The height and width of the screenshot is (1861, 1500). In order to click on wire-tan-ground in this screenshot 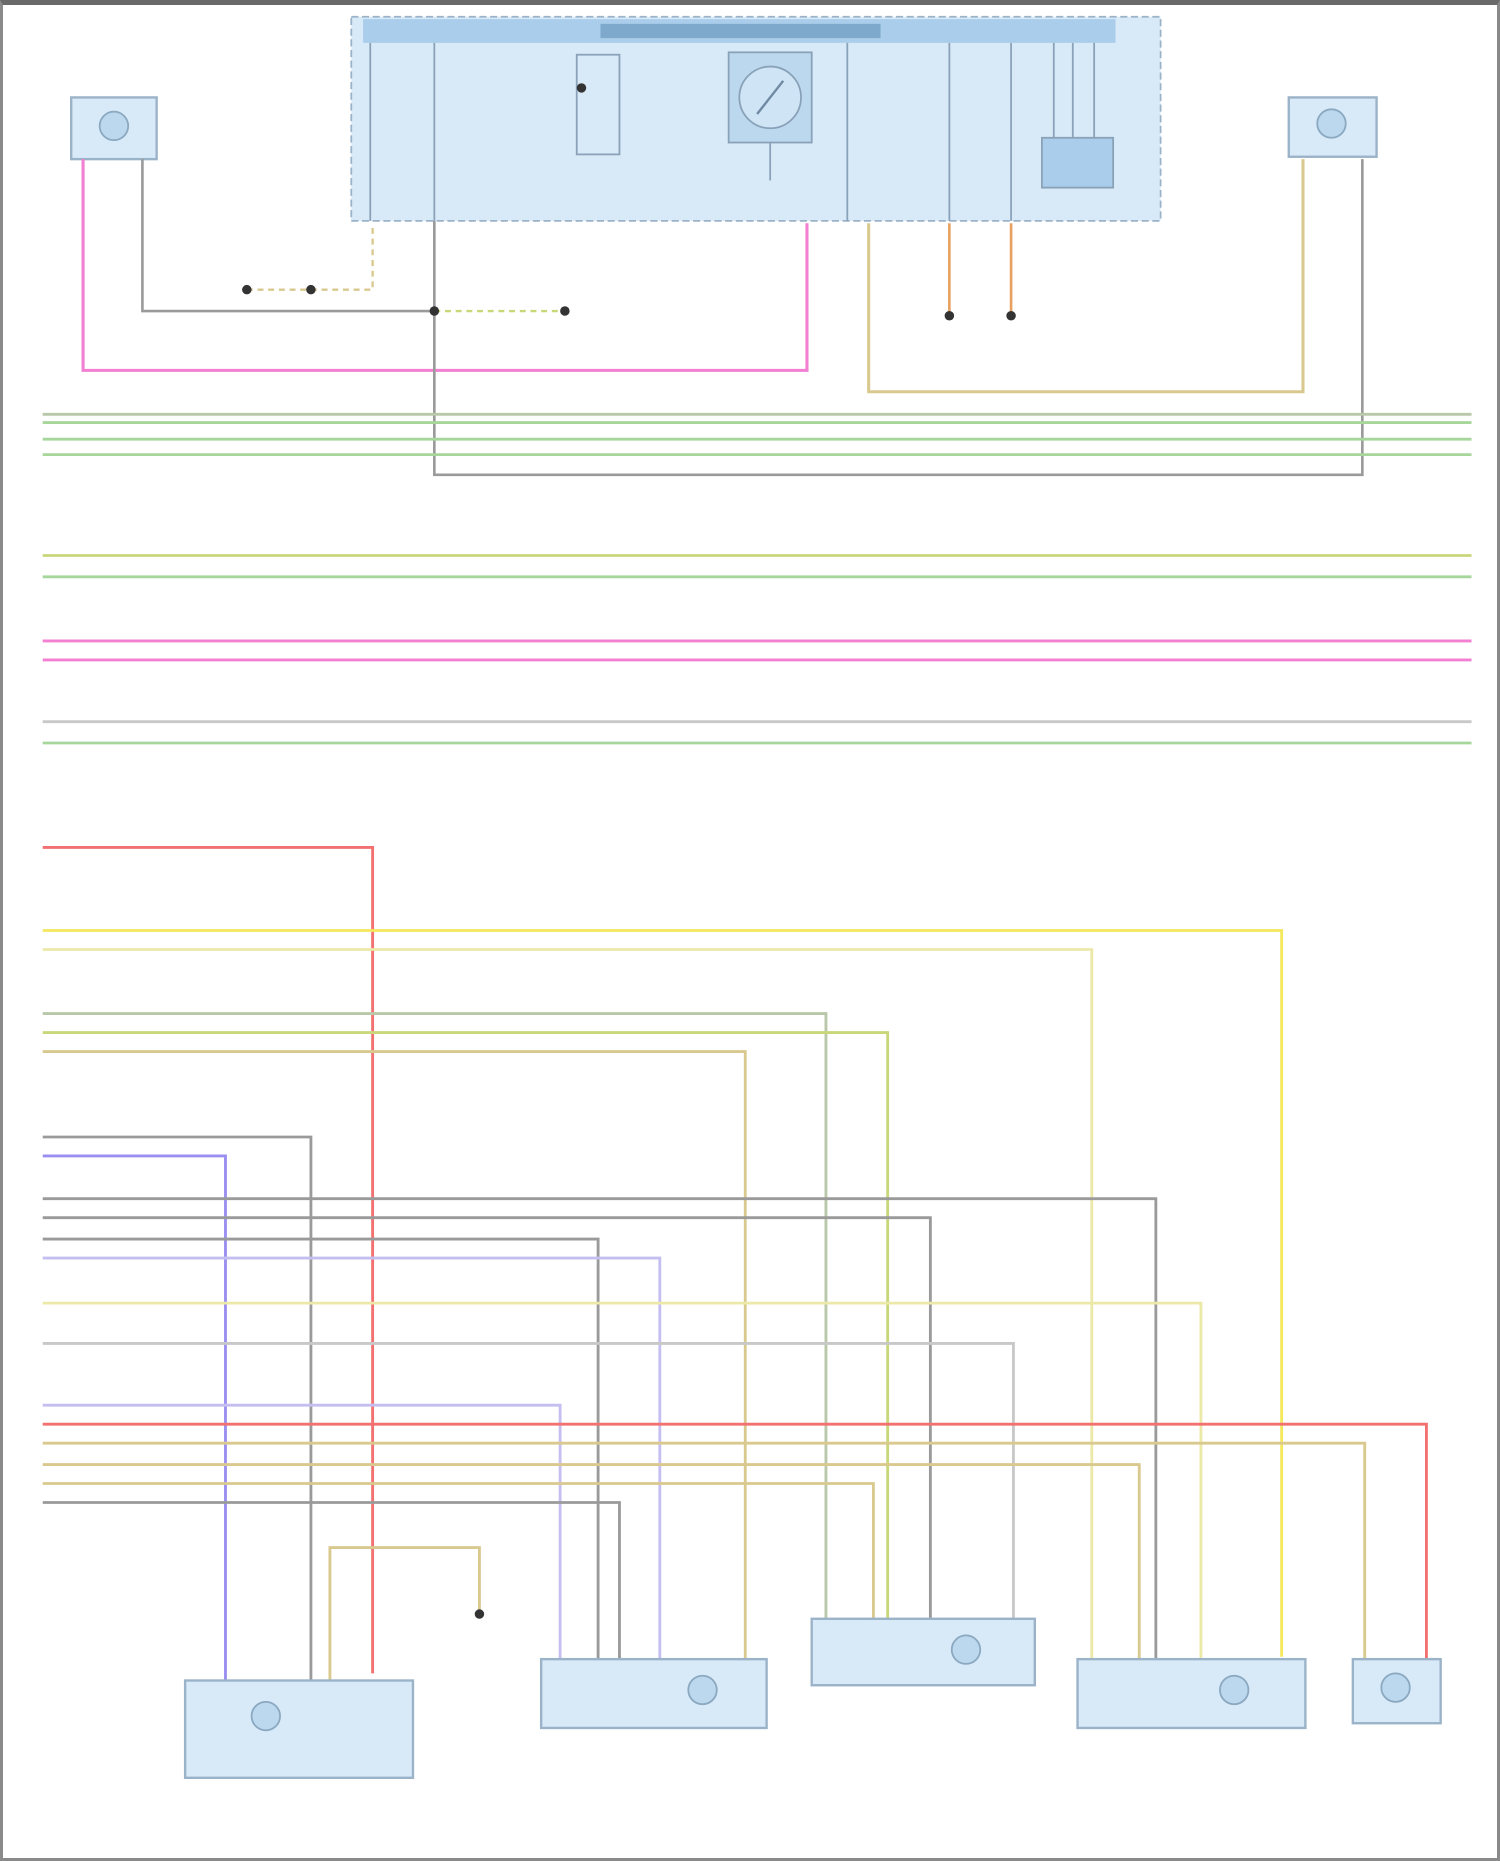, I will do `click(404, 1616)`.